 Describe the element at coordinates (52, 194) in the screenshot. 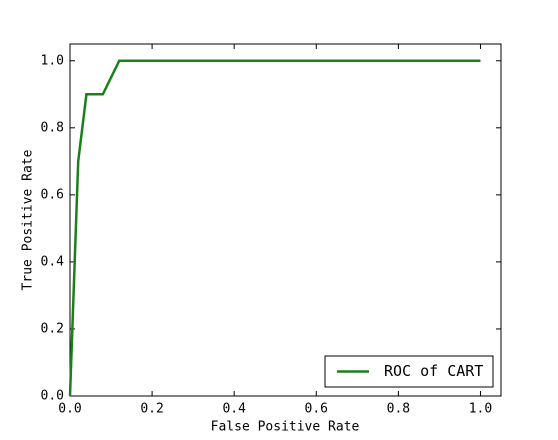

I see `y-tick-label: 0.6` at that location.